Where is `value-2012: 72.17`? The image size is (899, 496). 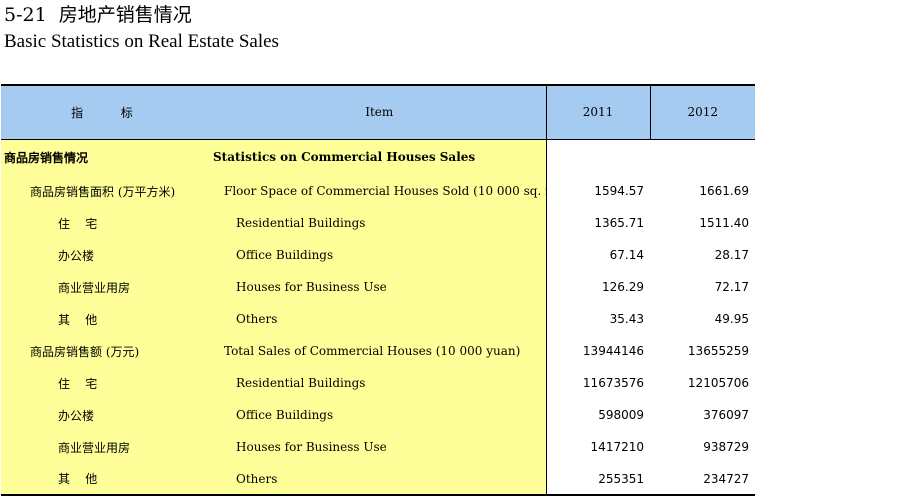
value-2012: 72.17 is located at coordinates (731, 287).